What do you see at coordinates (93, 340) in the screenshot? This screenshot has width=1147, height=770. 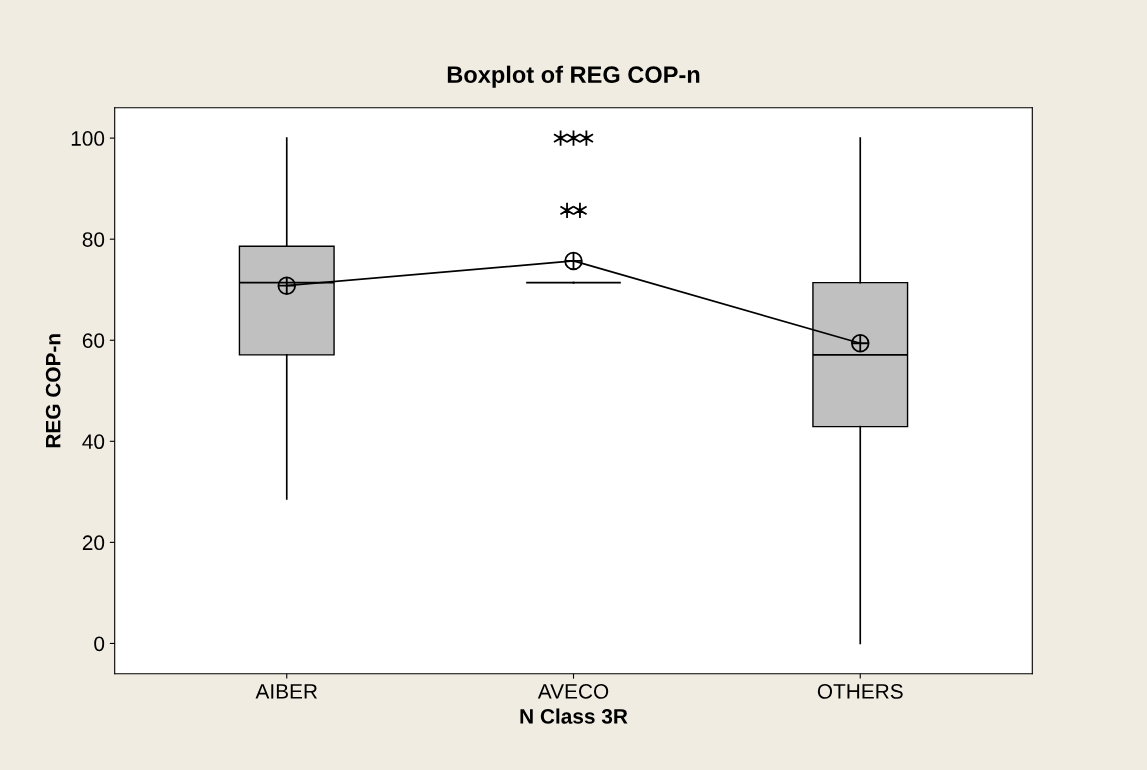 I see `y-tick-label: 60` at bounding box center [93, 340].